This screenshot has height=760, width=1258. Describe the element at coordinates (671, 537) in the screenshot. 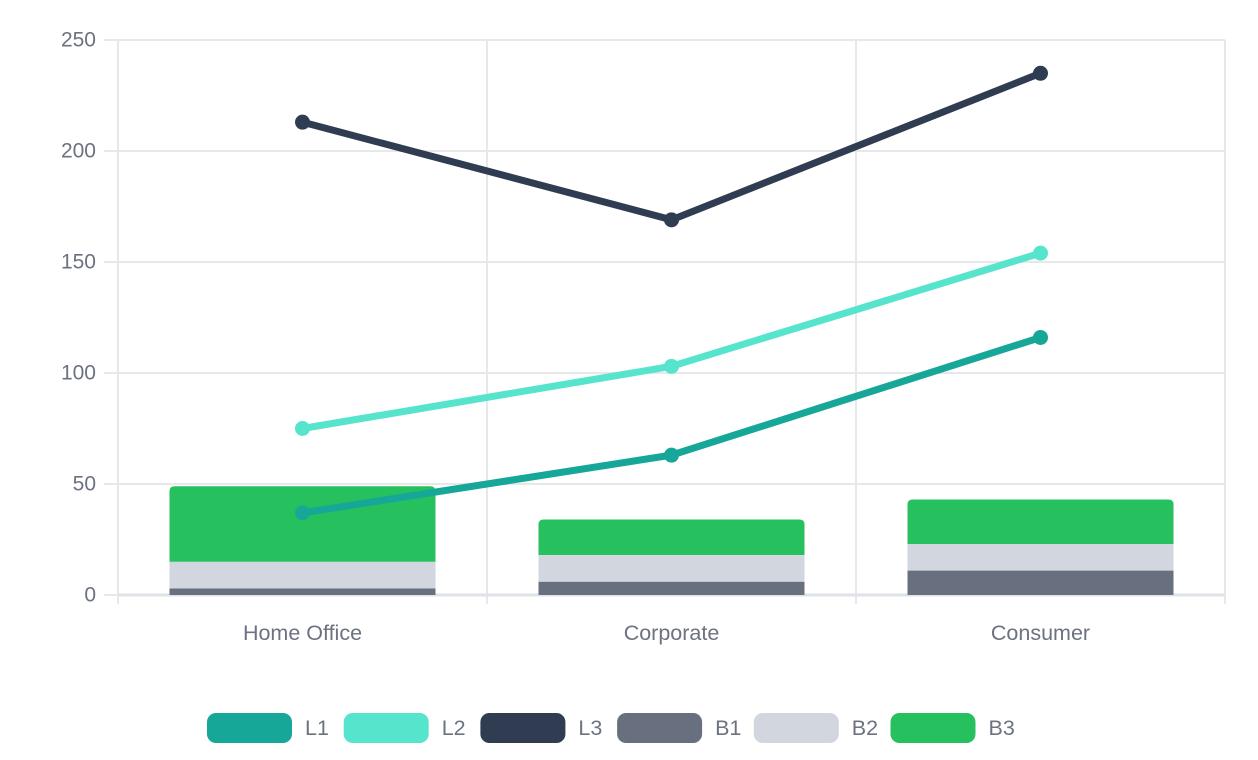

I see `bar-segment-b3-corporate` at that location.